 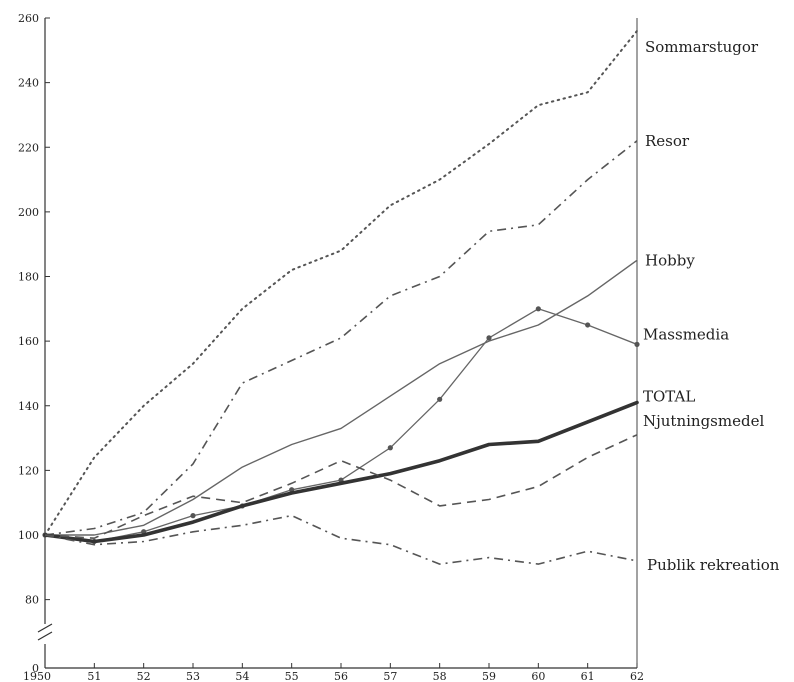 I want to click on series-label-total: TOTAL, so click(x=669, y=397).